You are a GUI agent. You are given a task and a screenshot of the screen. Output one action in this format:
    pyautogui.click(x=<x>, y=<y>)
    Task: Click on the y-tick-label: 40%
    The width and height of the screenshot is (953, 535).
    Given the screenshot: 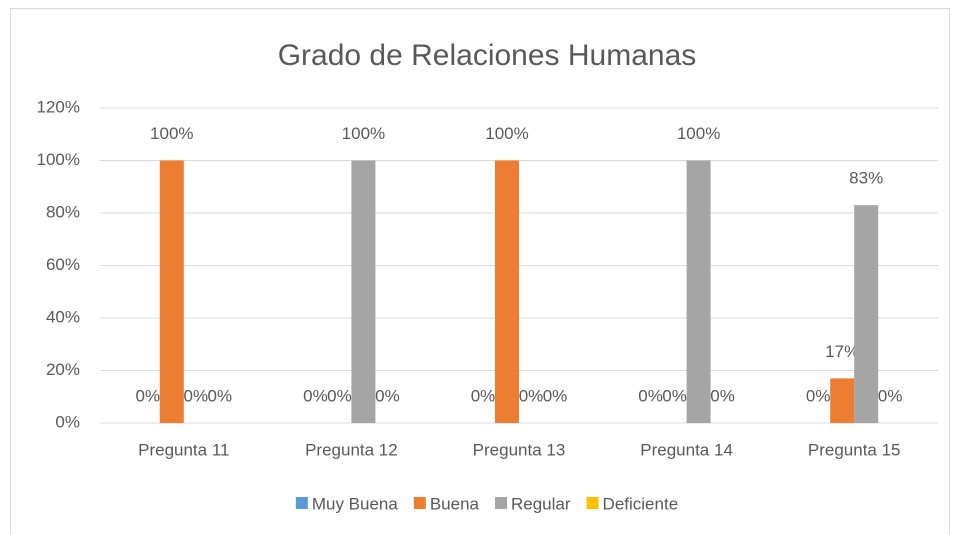 What is the action you would take?
    pyautogui.click(x=63, y=316)
    